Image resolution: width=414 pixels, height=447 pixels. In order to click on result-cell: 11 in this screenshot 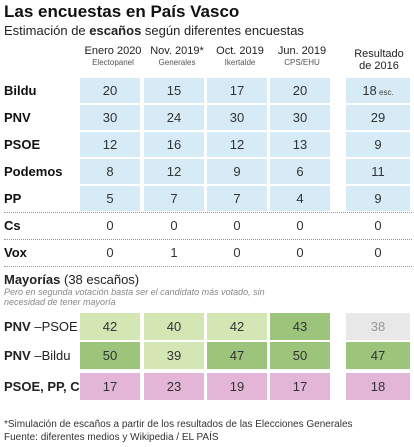, I will do `click(378, 171)`.